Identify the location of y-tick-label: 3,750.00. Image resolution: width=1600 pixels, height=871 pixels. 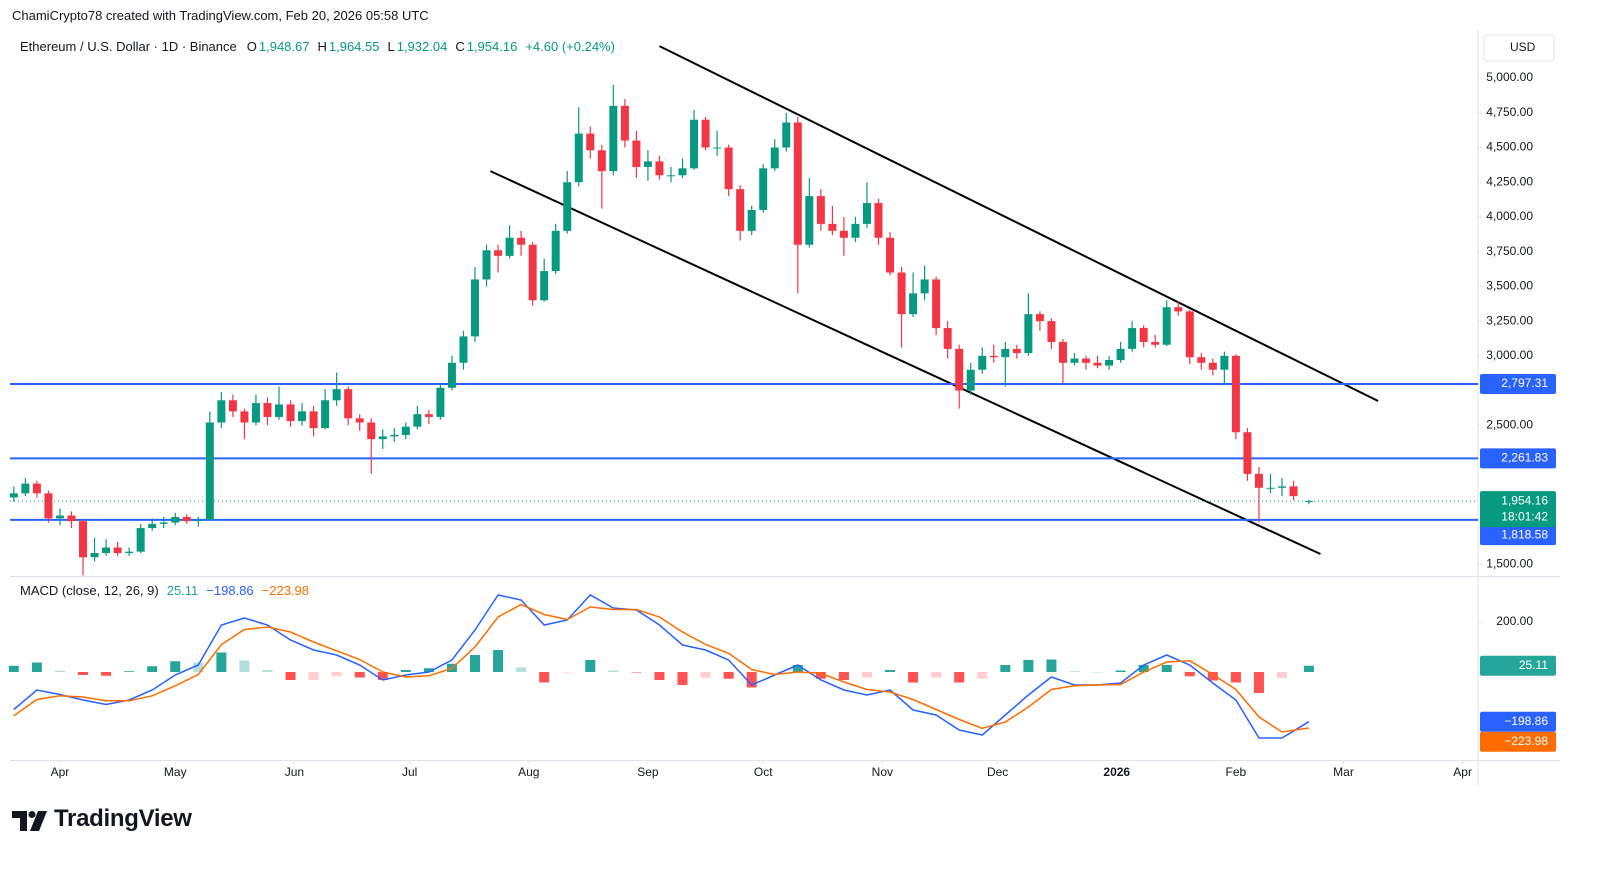
(1509, 251).